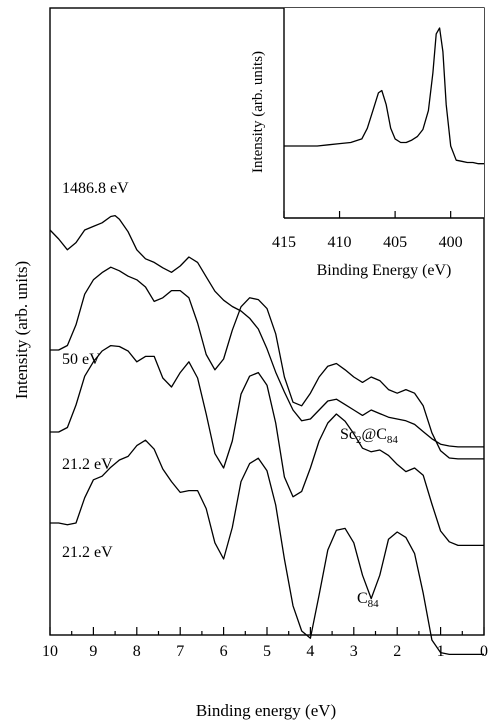 The image size is (489, 725). I want to click on annotation-21-ev-b: 21.2 eV, so click(87, 552).